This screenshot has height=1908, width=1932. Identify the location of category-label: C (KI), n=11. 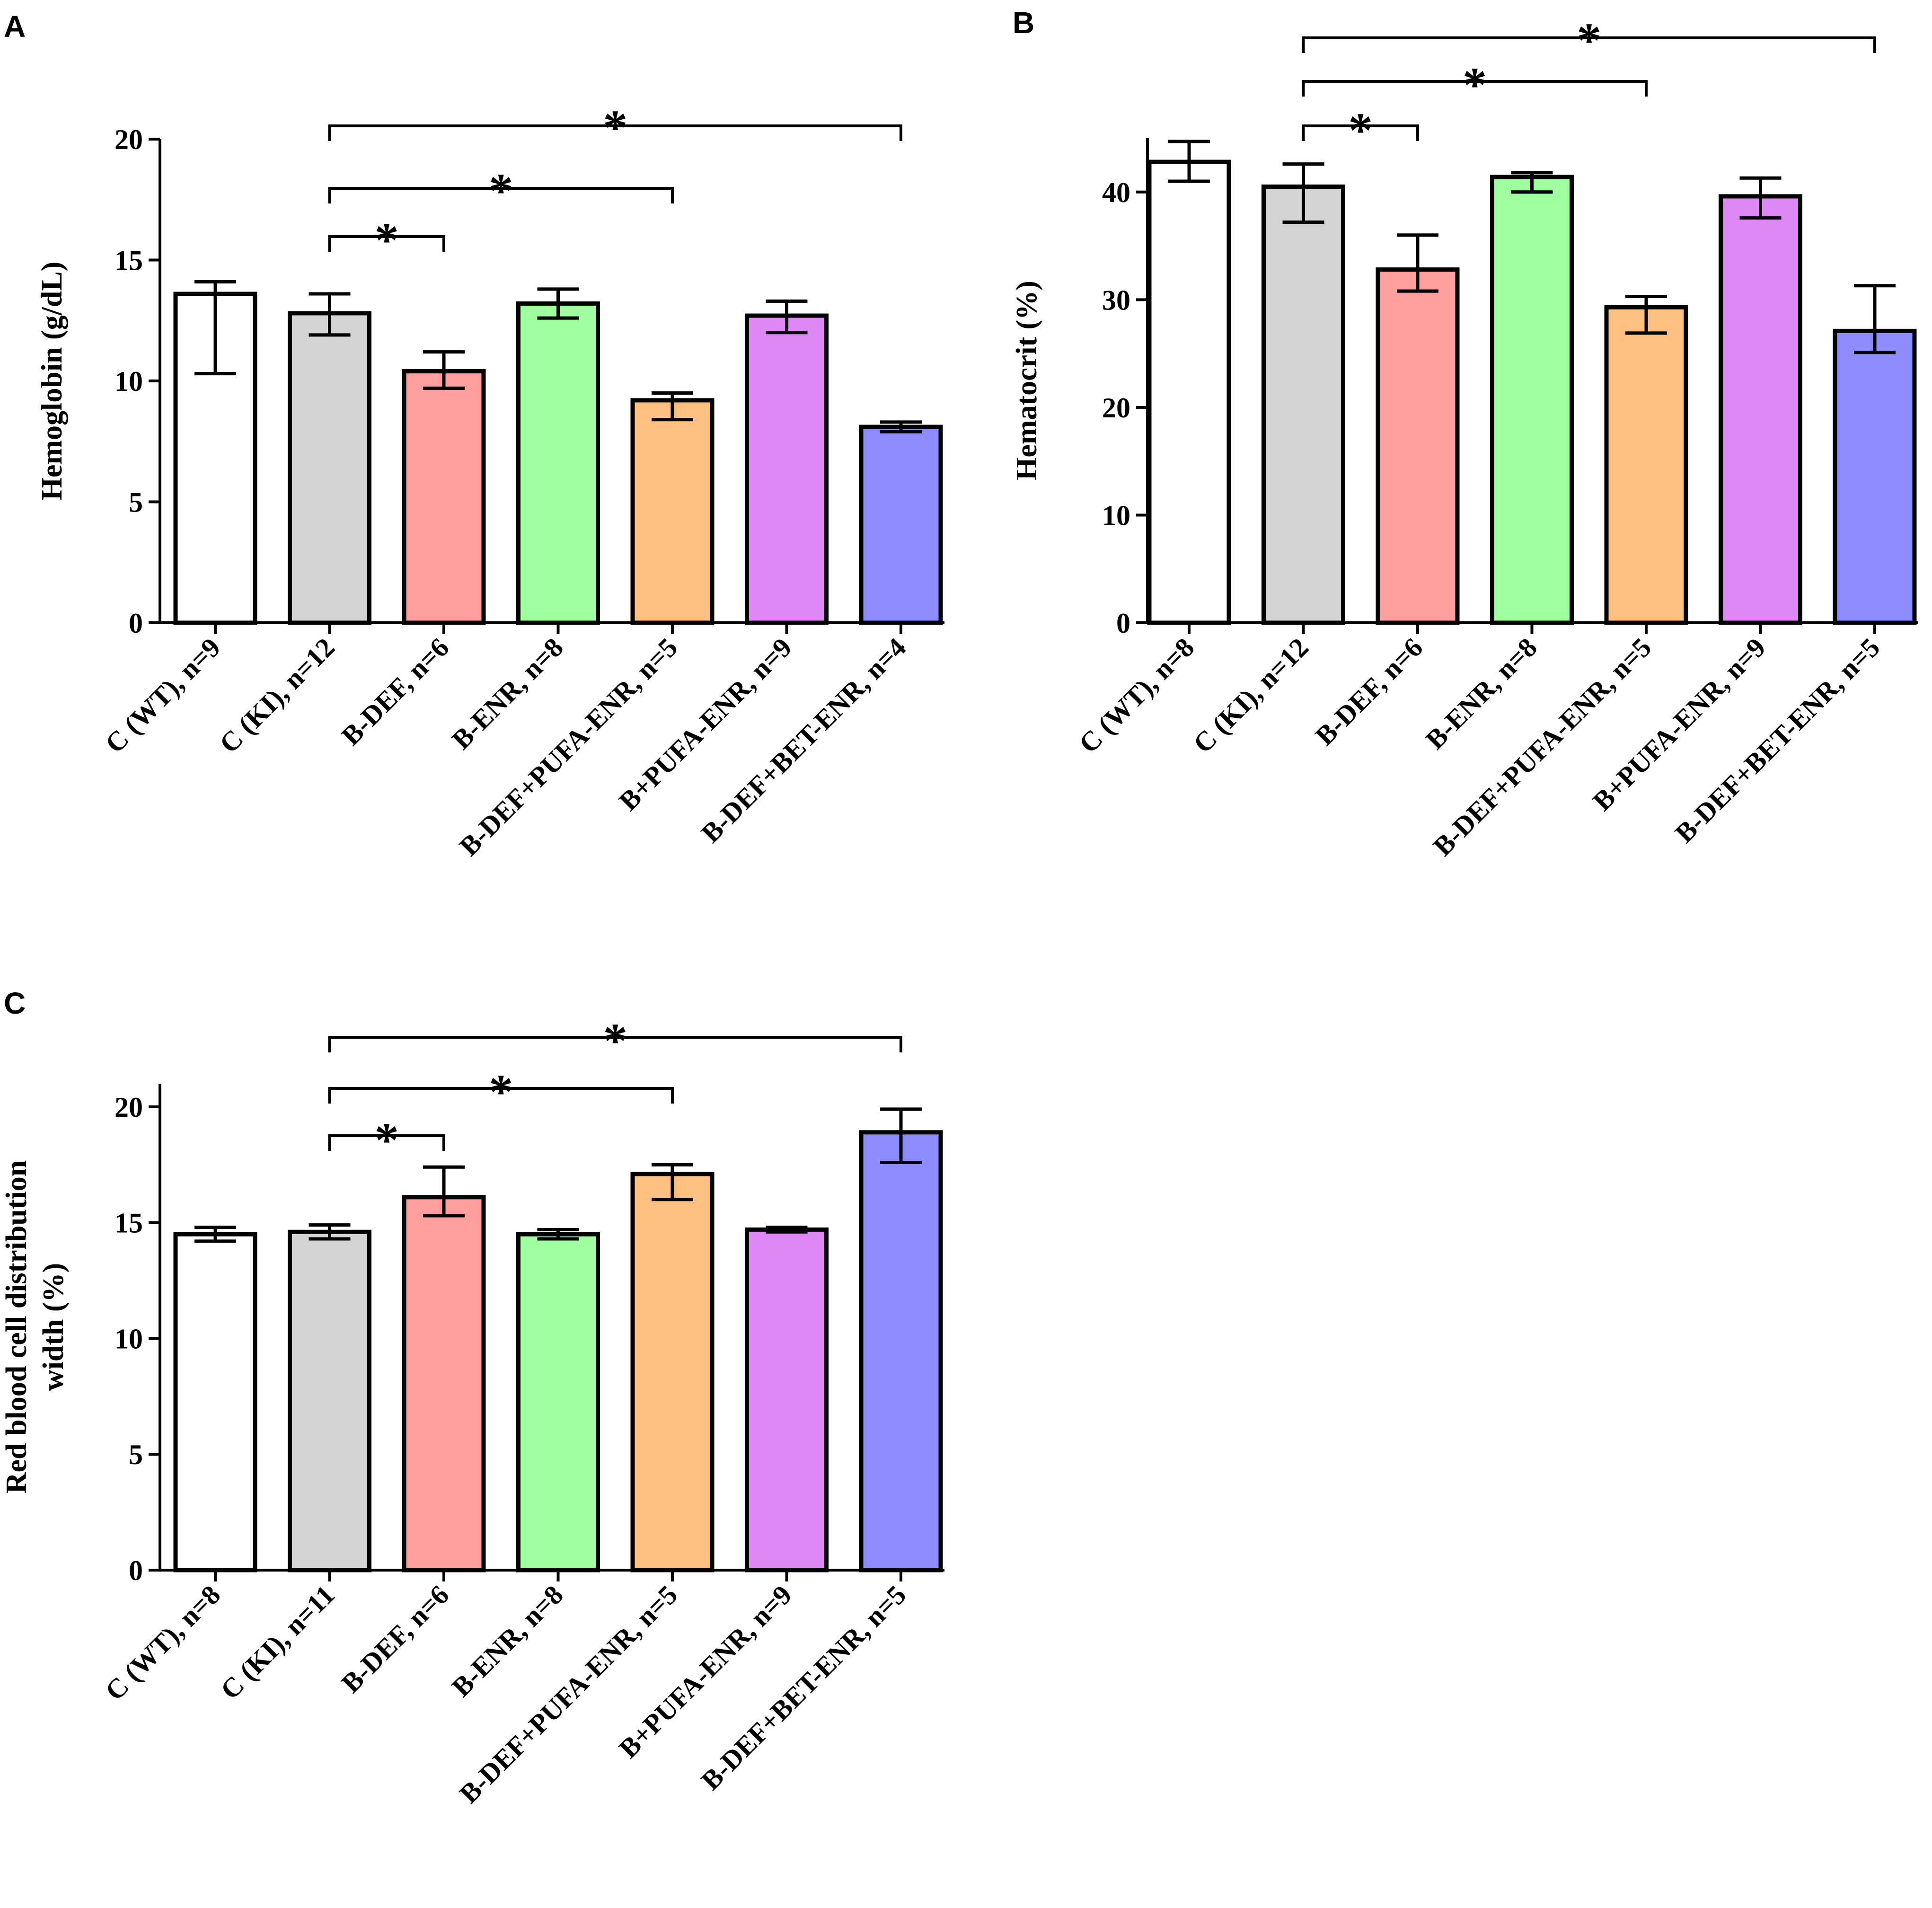
(277, 1642).